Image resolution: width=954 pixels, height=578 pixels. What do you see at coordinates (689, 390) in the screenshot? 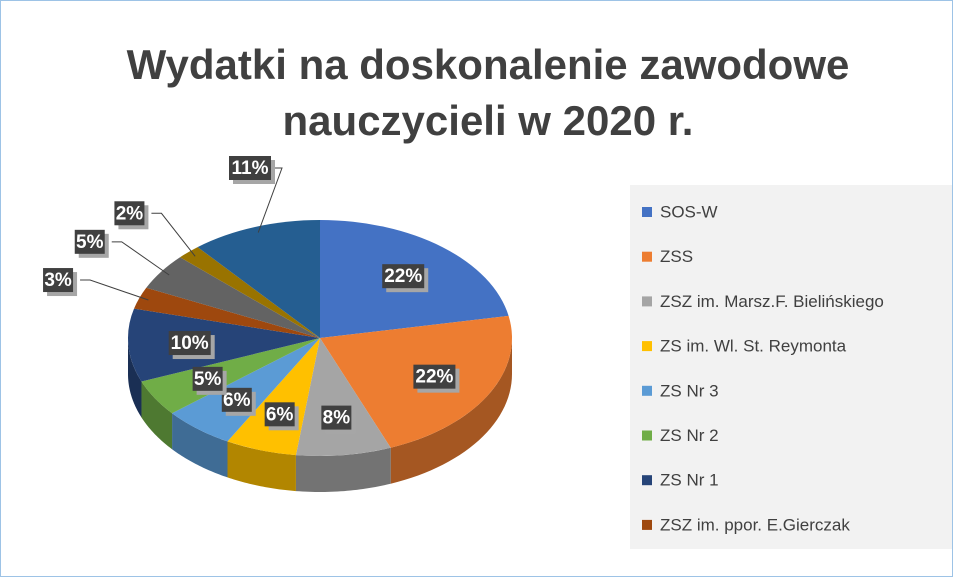
I see `legend-label: ZS Nr 3` at bounding box center [689, 390].